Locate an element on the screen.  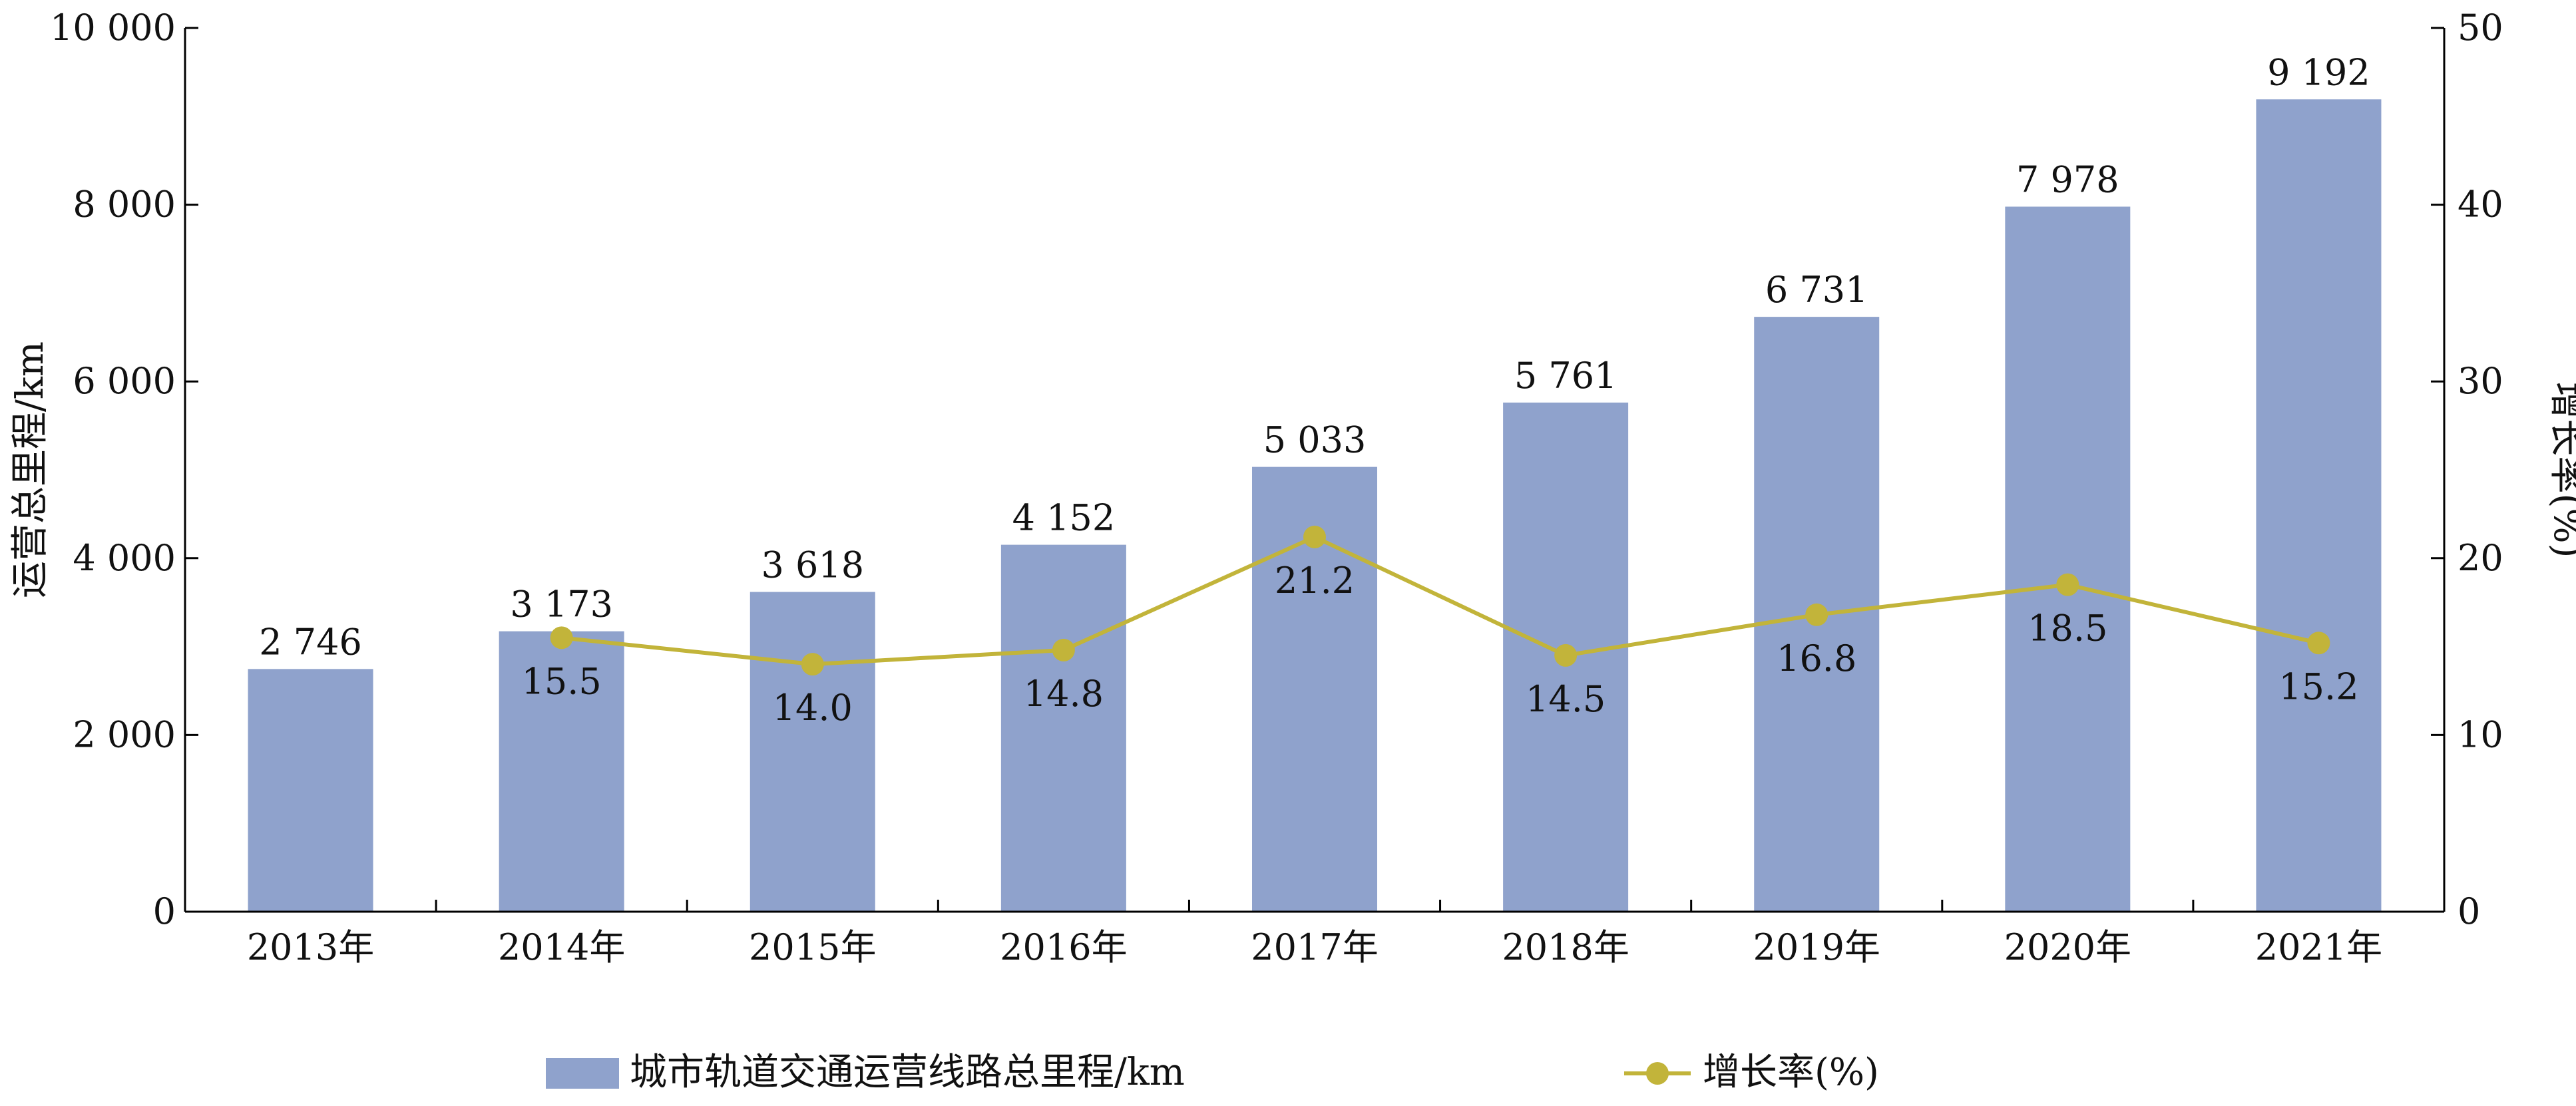
growth-rate-label: 15.5 is located at coordinates (562, 681).